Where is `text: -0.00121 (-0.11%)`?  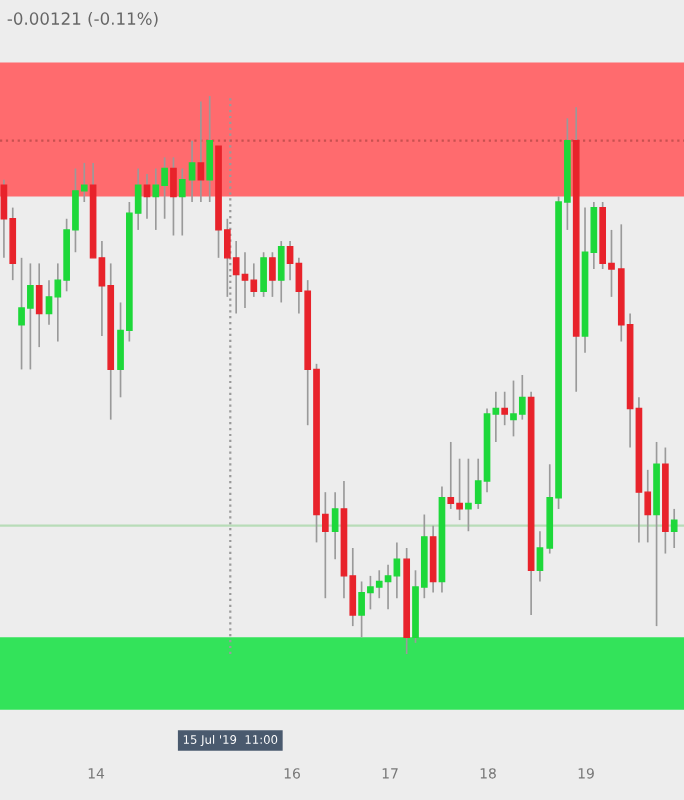
text: -0.00121 (-0.11%) is located at coordinates (82, 19).